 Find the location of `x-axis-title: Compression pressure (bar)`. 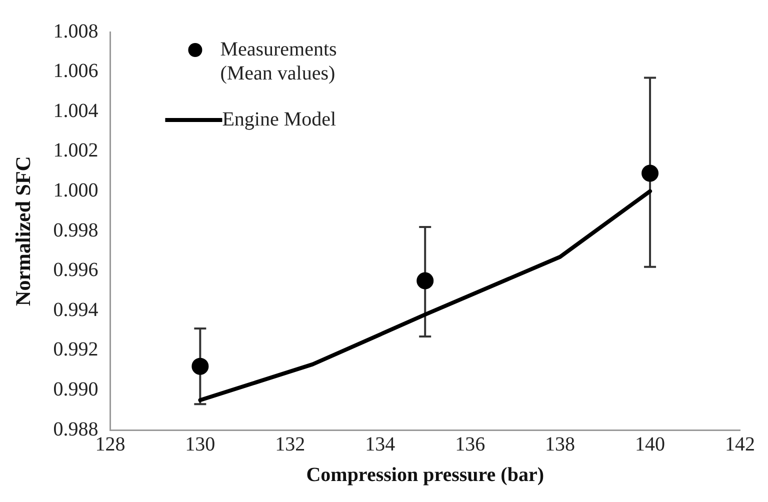

x-axis-title: Compression pressure (bar) is located at coordinates (425, 475).